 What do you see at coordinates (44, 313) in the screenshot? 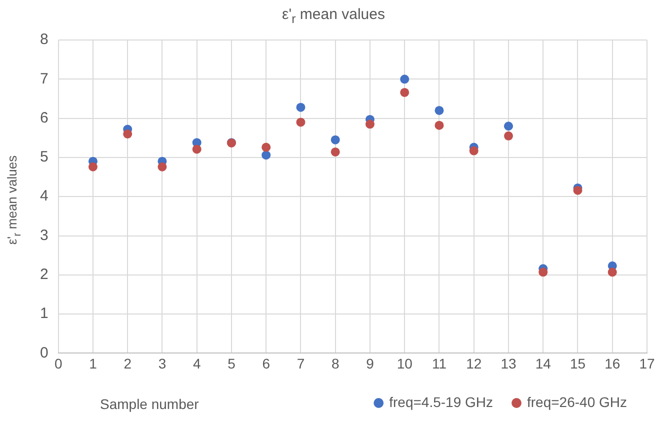
I see `y-tick-label: 1` at bounding box center [44, 313].